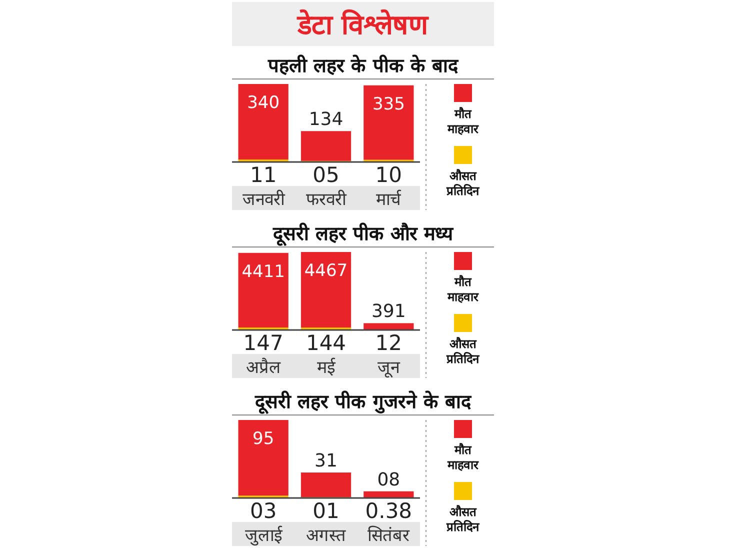 The height and width of the screenshot is (557, 741). I want to click on x-tick-label: फरवरी, so click(326, 199).